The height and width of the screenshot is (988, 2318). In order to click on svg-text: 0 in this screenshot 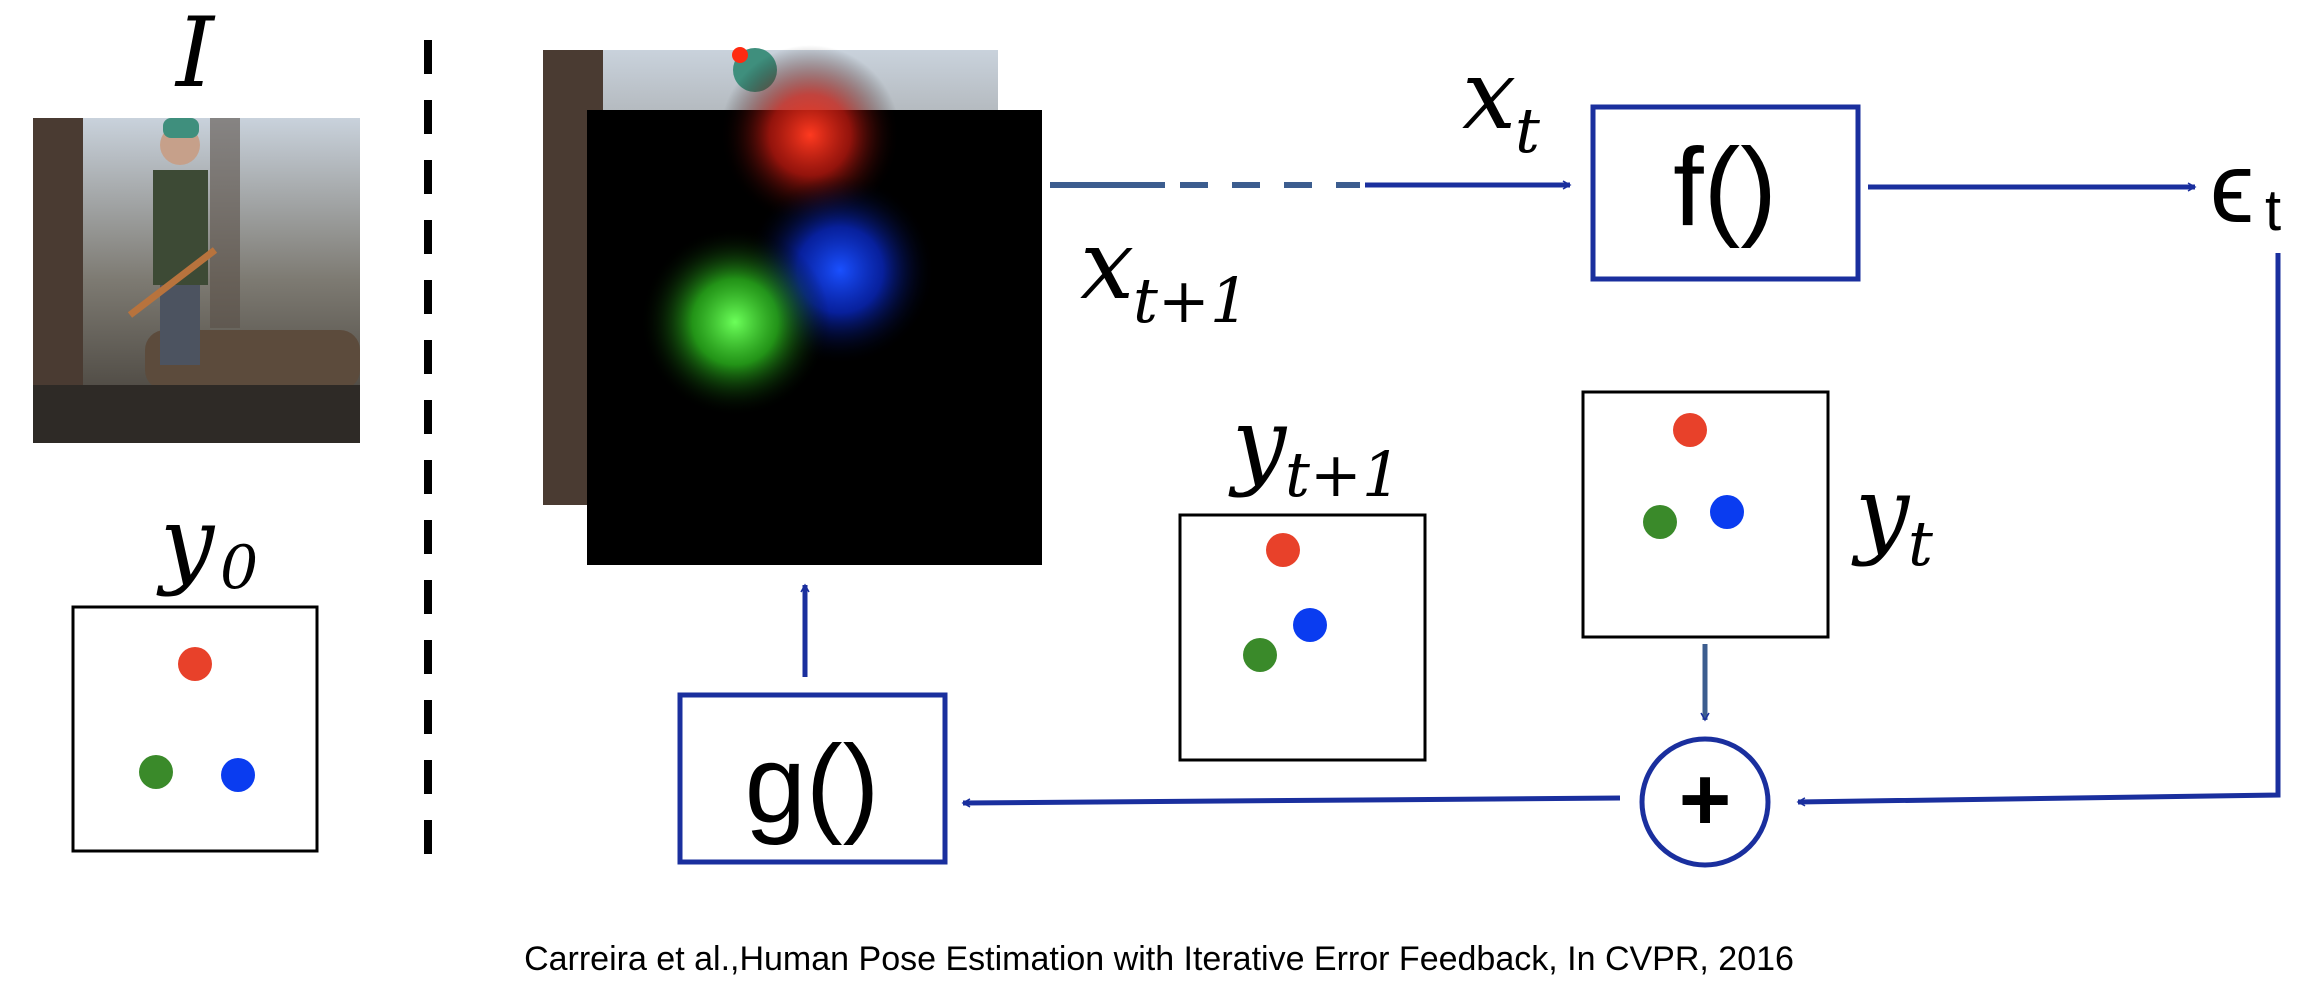, I will do `click(239, 568)`.